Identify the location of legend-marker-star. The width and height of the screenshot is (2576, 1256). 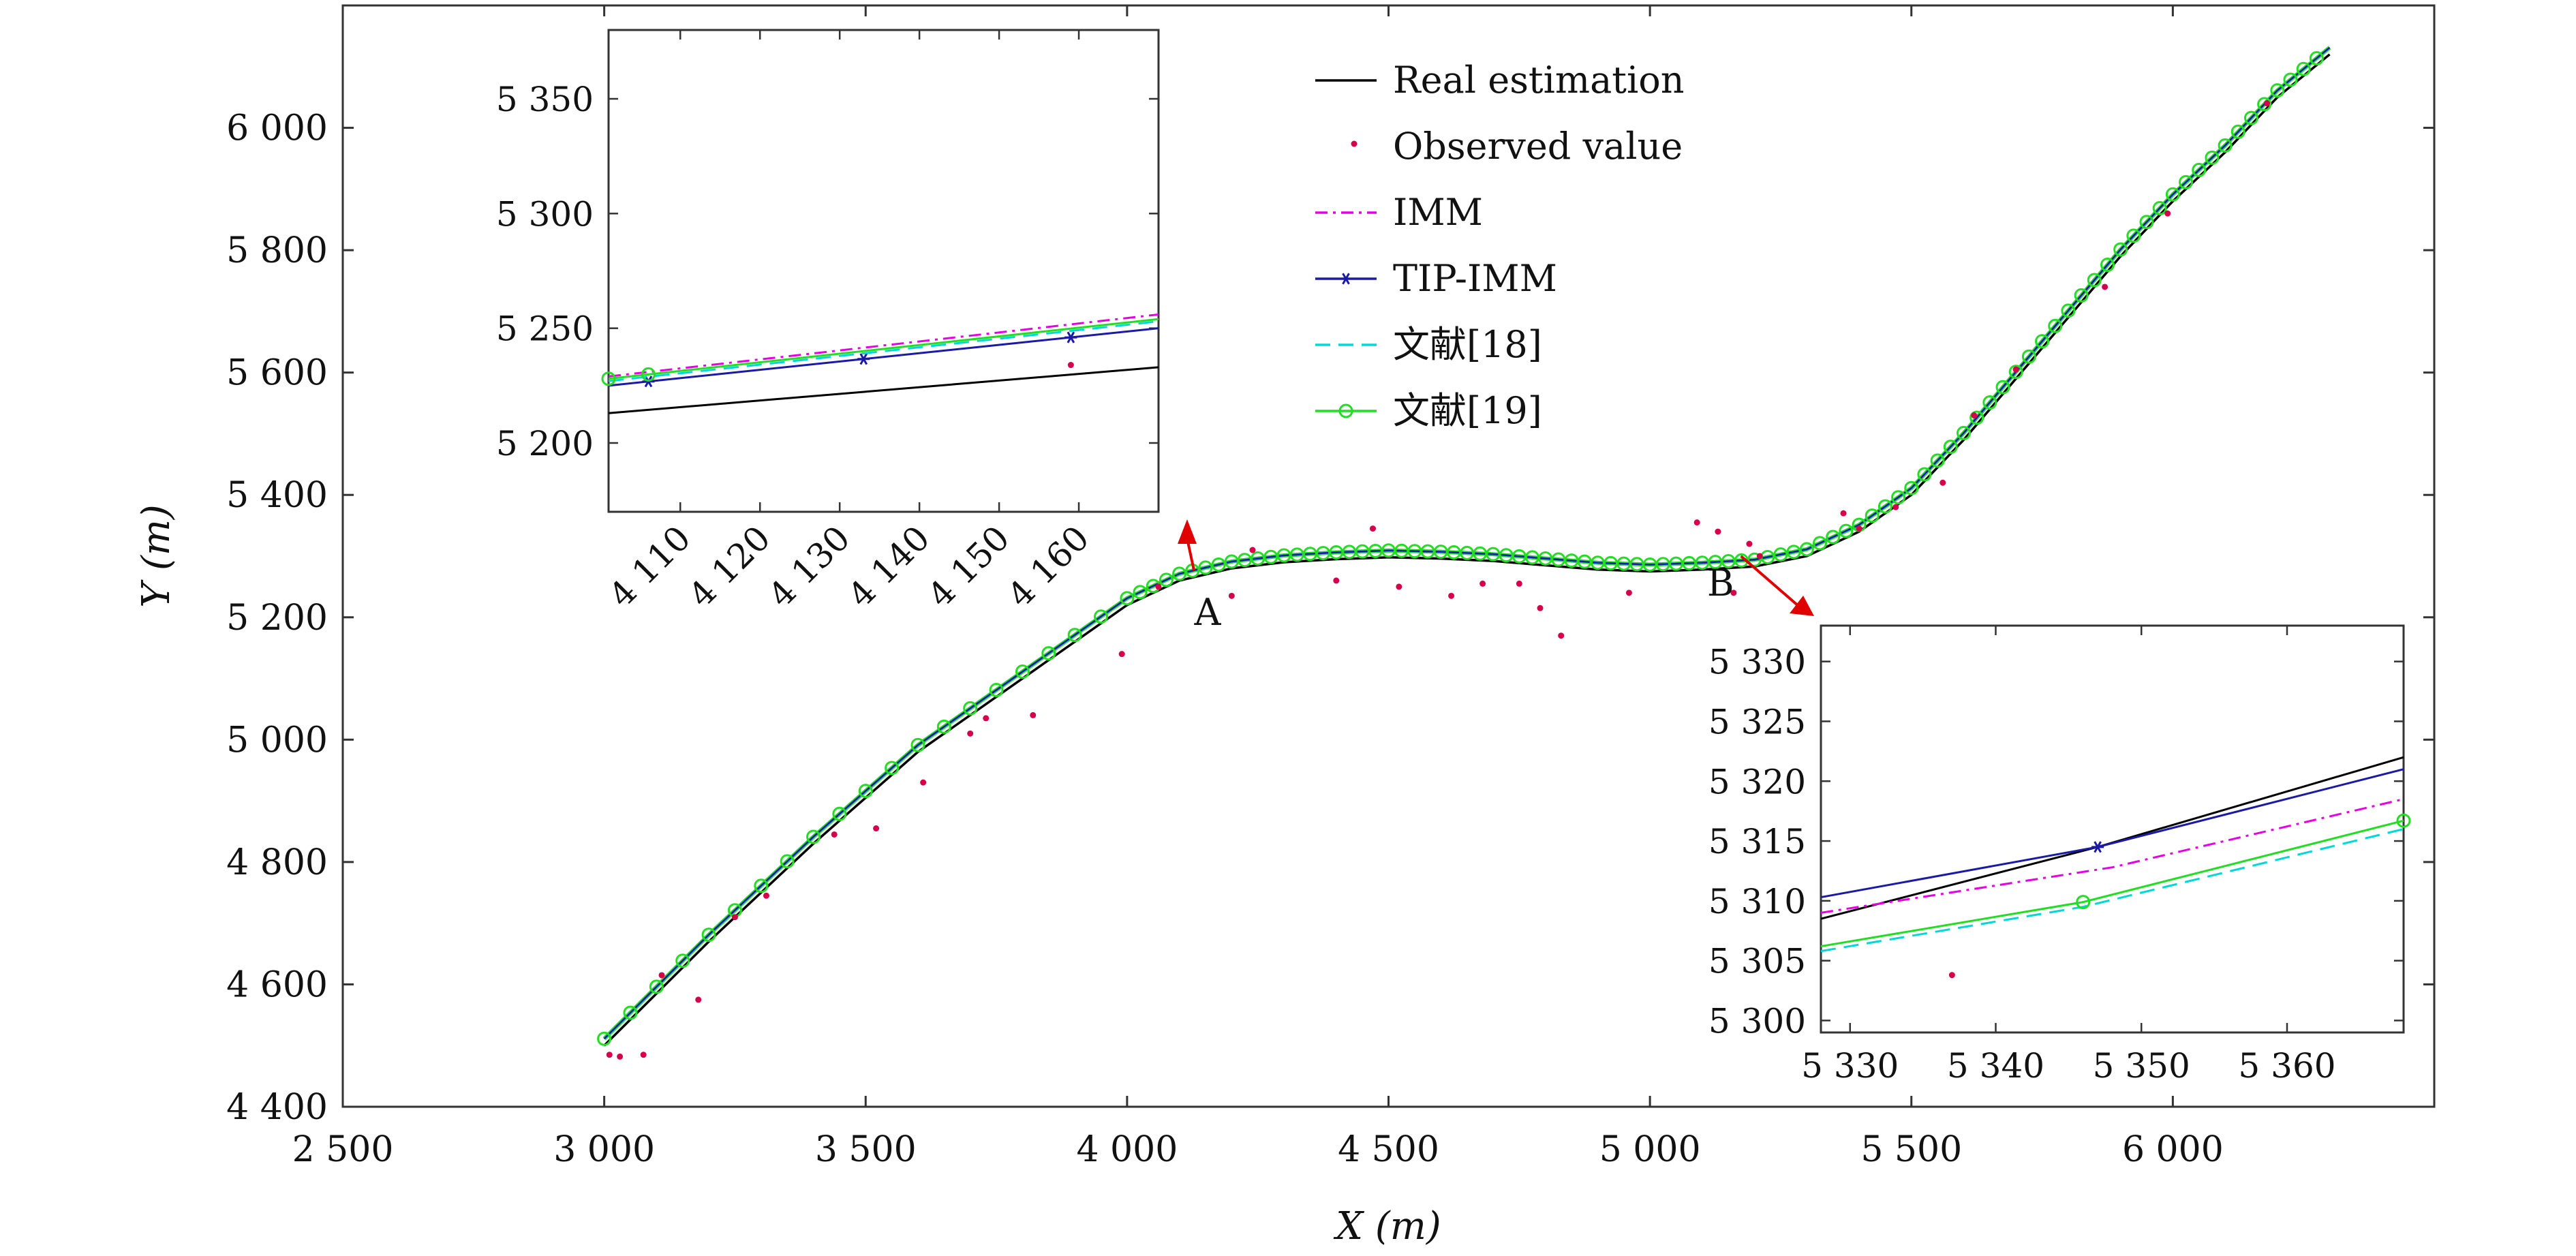
(1346, 279).